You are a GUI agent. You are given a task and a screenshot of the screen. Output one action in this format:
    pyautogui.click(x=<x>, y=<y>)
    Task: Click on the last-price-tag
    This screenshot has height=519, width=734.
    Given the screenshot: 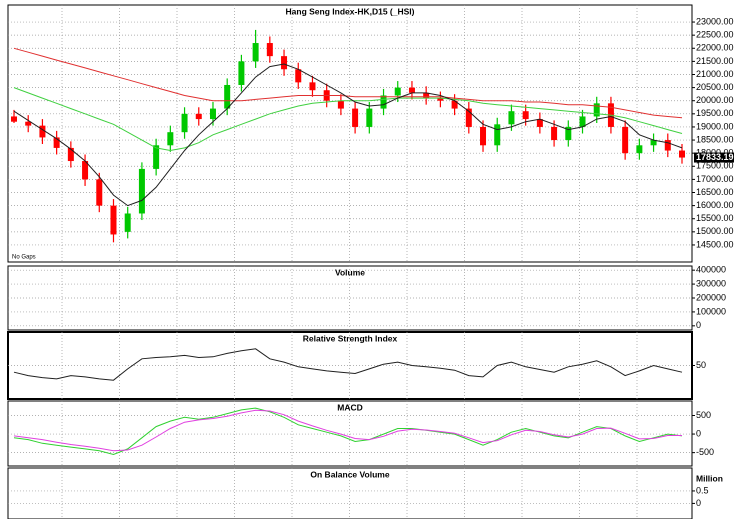 What is the action you would take?
    pyautogui.click(x=714, y=157)
    